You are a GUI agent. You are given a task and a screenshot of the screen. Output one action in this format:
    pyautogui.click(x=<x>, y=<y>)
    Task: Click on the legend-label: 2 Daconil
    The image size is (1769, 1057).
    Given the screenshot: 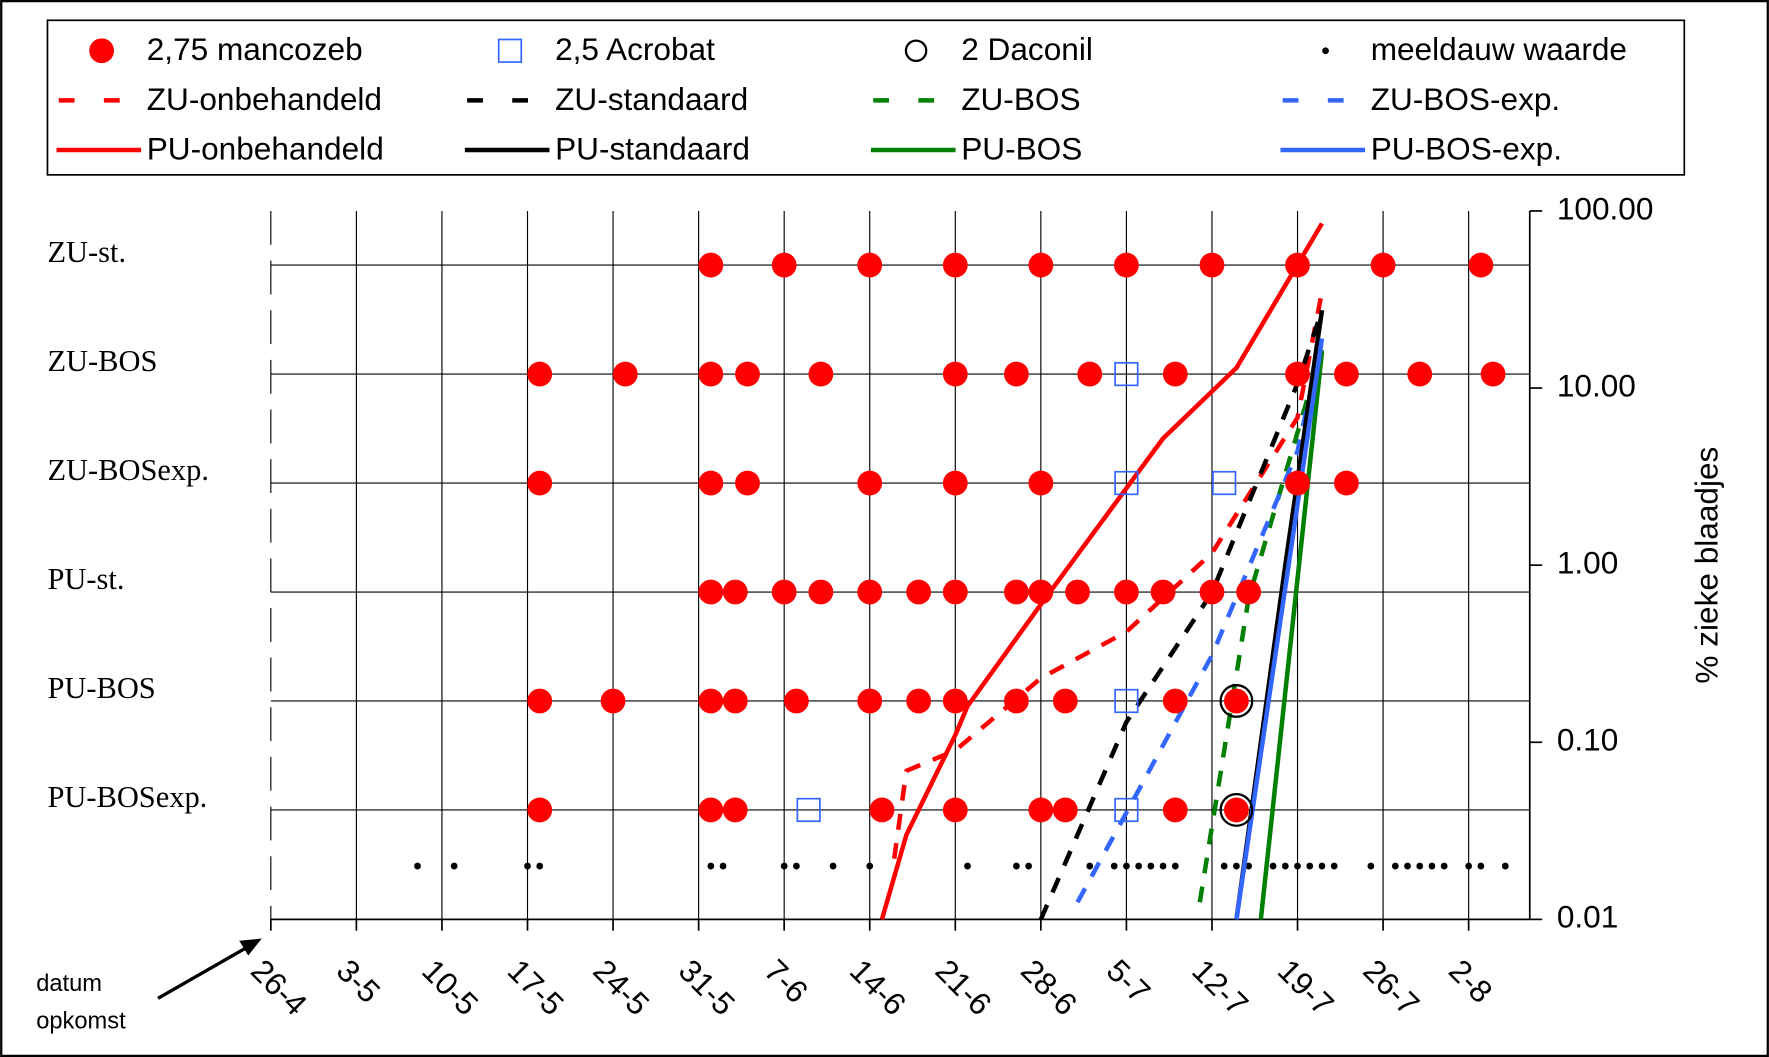 What is the action you would take?
    pyautogui.click(x=1027, y=49)
    